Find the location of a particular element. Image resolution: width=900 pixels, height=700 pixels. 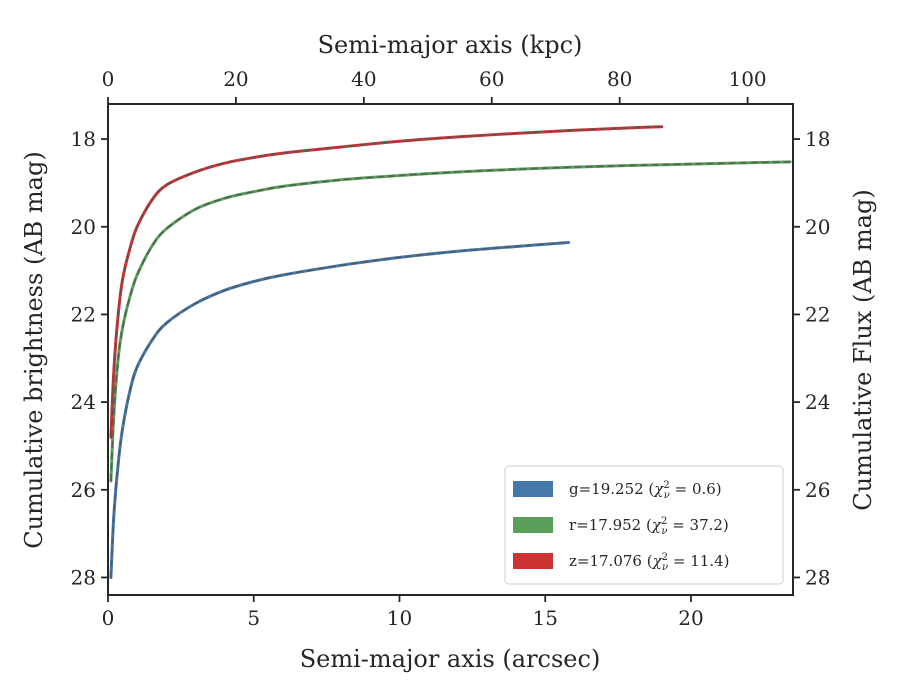

x-tick-label: 15 is located at coordinates (545, 618).